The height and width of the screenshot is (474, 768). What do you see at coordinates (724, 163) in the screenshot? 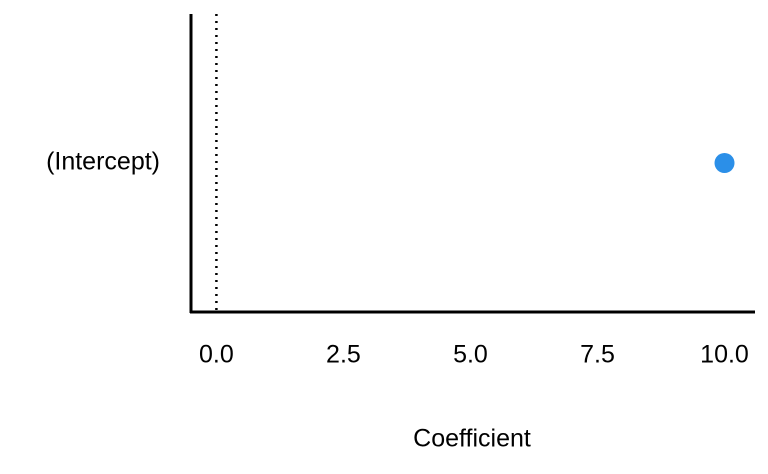
I see `point` at bounding box center [724, 163].